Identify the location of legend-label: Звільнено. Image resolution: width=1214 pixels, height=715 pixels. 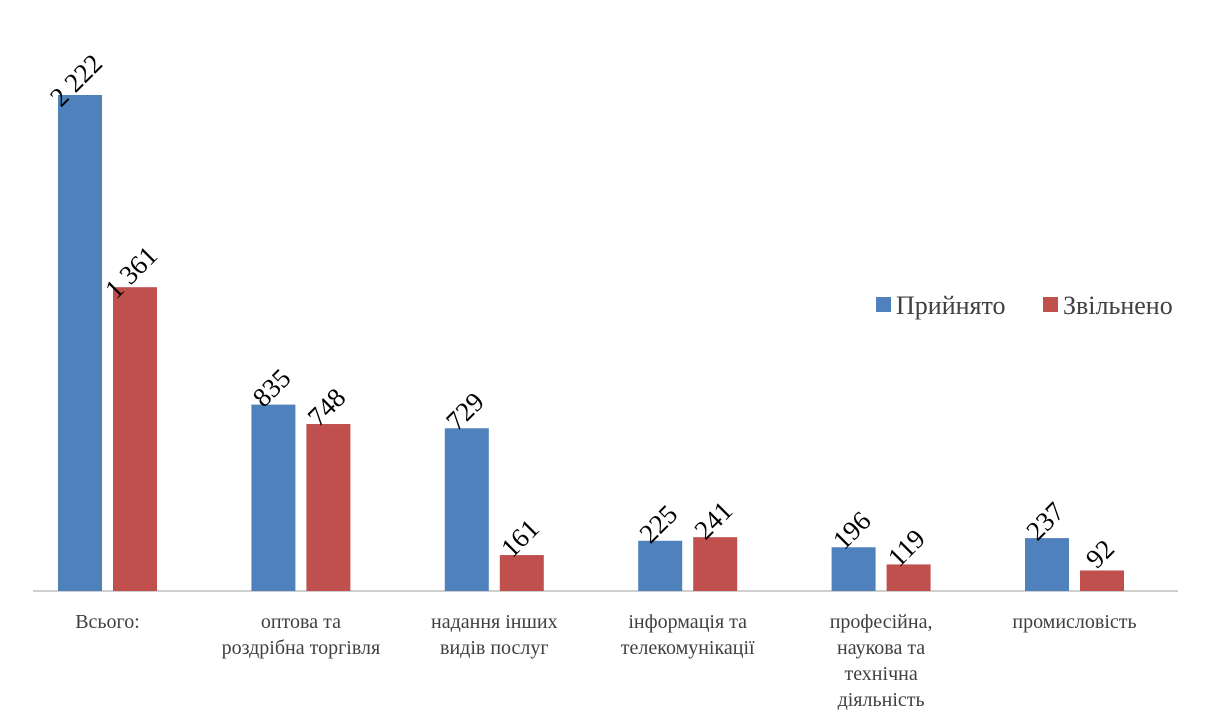
(1118, 305).